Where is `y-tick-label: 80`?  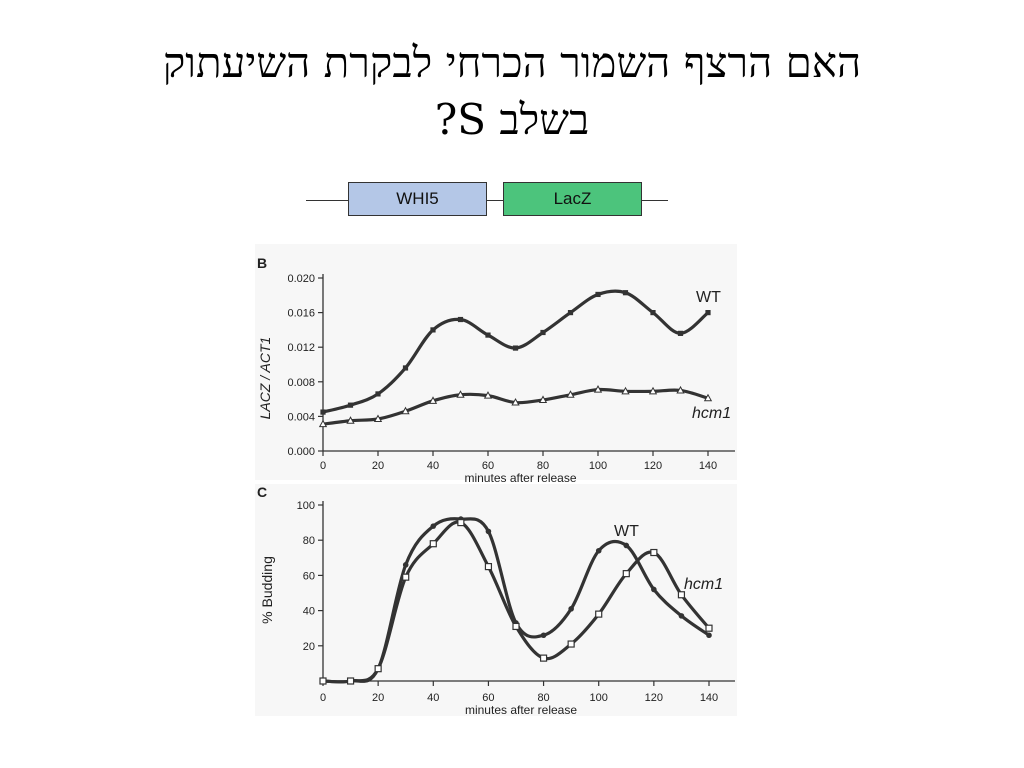 y-tick-label: 80 is located at coordinates (309, 541).